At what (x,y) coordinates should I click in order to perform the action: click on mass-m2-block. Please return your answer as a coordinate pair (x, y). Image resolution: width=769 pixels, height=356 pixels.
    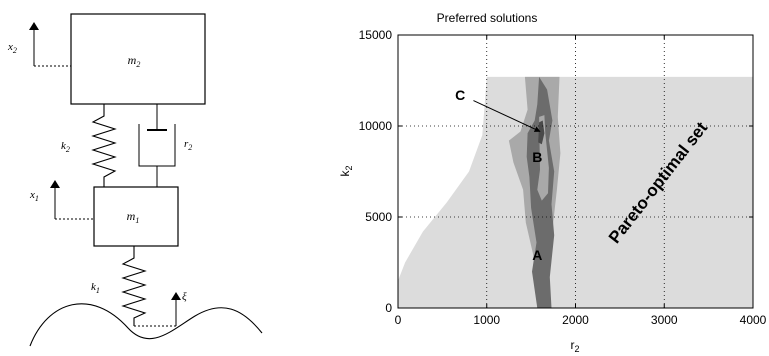
    Looking at the image, I should click on (138, 59).